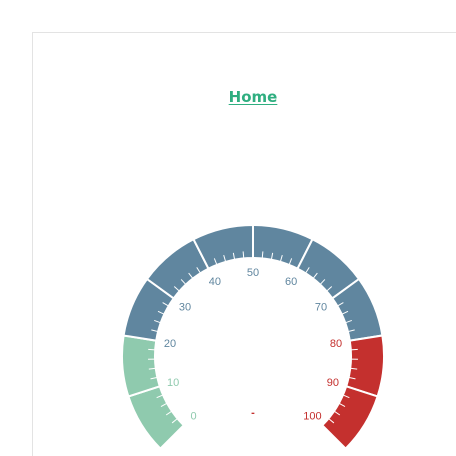  Describe the element at coordinates (253, 344) in the screenshot. I see `gauge-labels: 0 10 20 30 40 50 60 70 80 90 100` at that location.